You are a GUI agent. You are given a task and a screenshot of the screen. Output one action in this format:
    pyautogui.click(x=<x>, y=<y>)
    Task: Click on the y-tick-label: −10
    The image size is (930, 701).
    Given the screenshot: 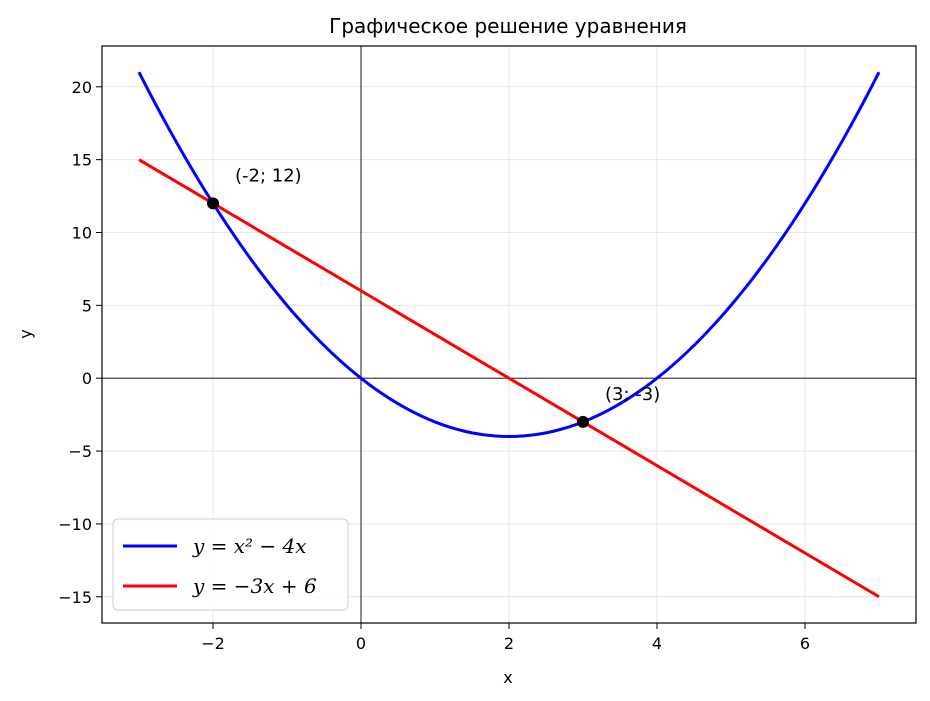 What is the action you would take?
    pyautogui.click(x=75, y=524)
    